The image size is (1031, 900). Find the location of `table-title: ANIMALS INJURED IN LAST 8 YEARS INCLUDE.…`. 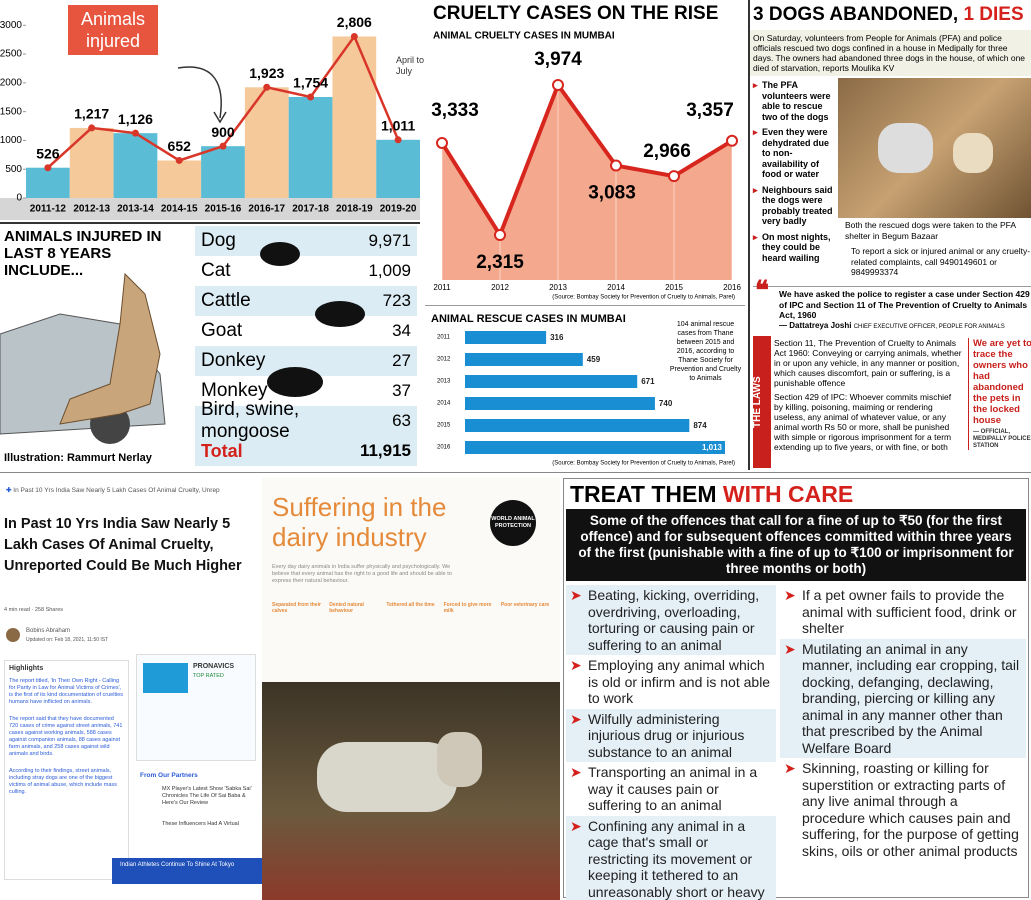

table-title: ANIMALS INJURED IN LAST 8 YEARS INCLUDE.… is located at coordinates (83, 253).